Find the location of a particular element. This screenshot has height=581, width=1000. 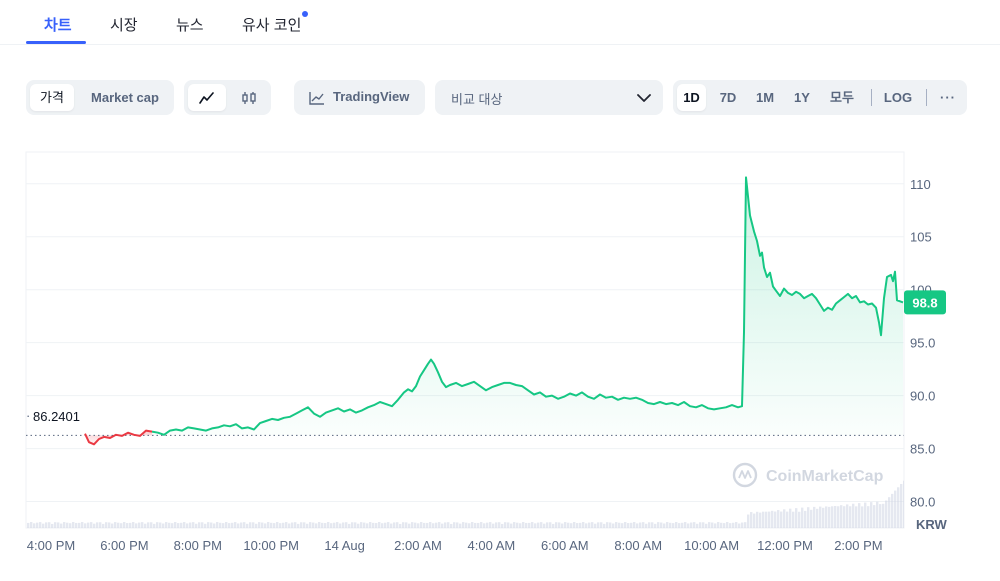

range-1m-button: 1M is located at coordinates (765, 97).